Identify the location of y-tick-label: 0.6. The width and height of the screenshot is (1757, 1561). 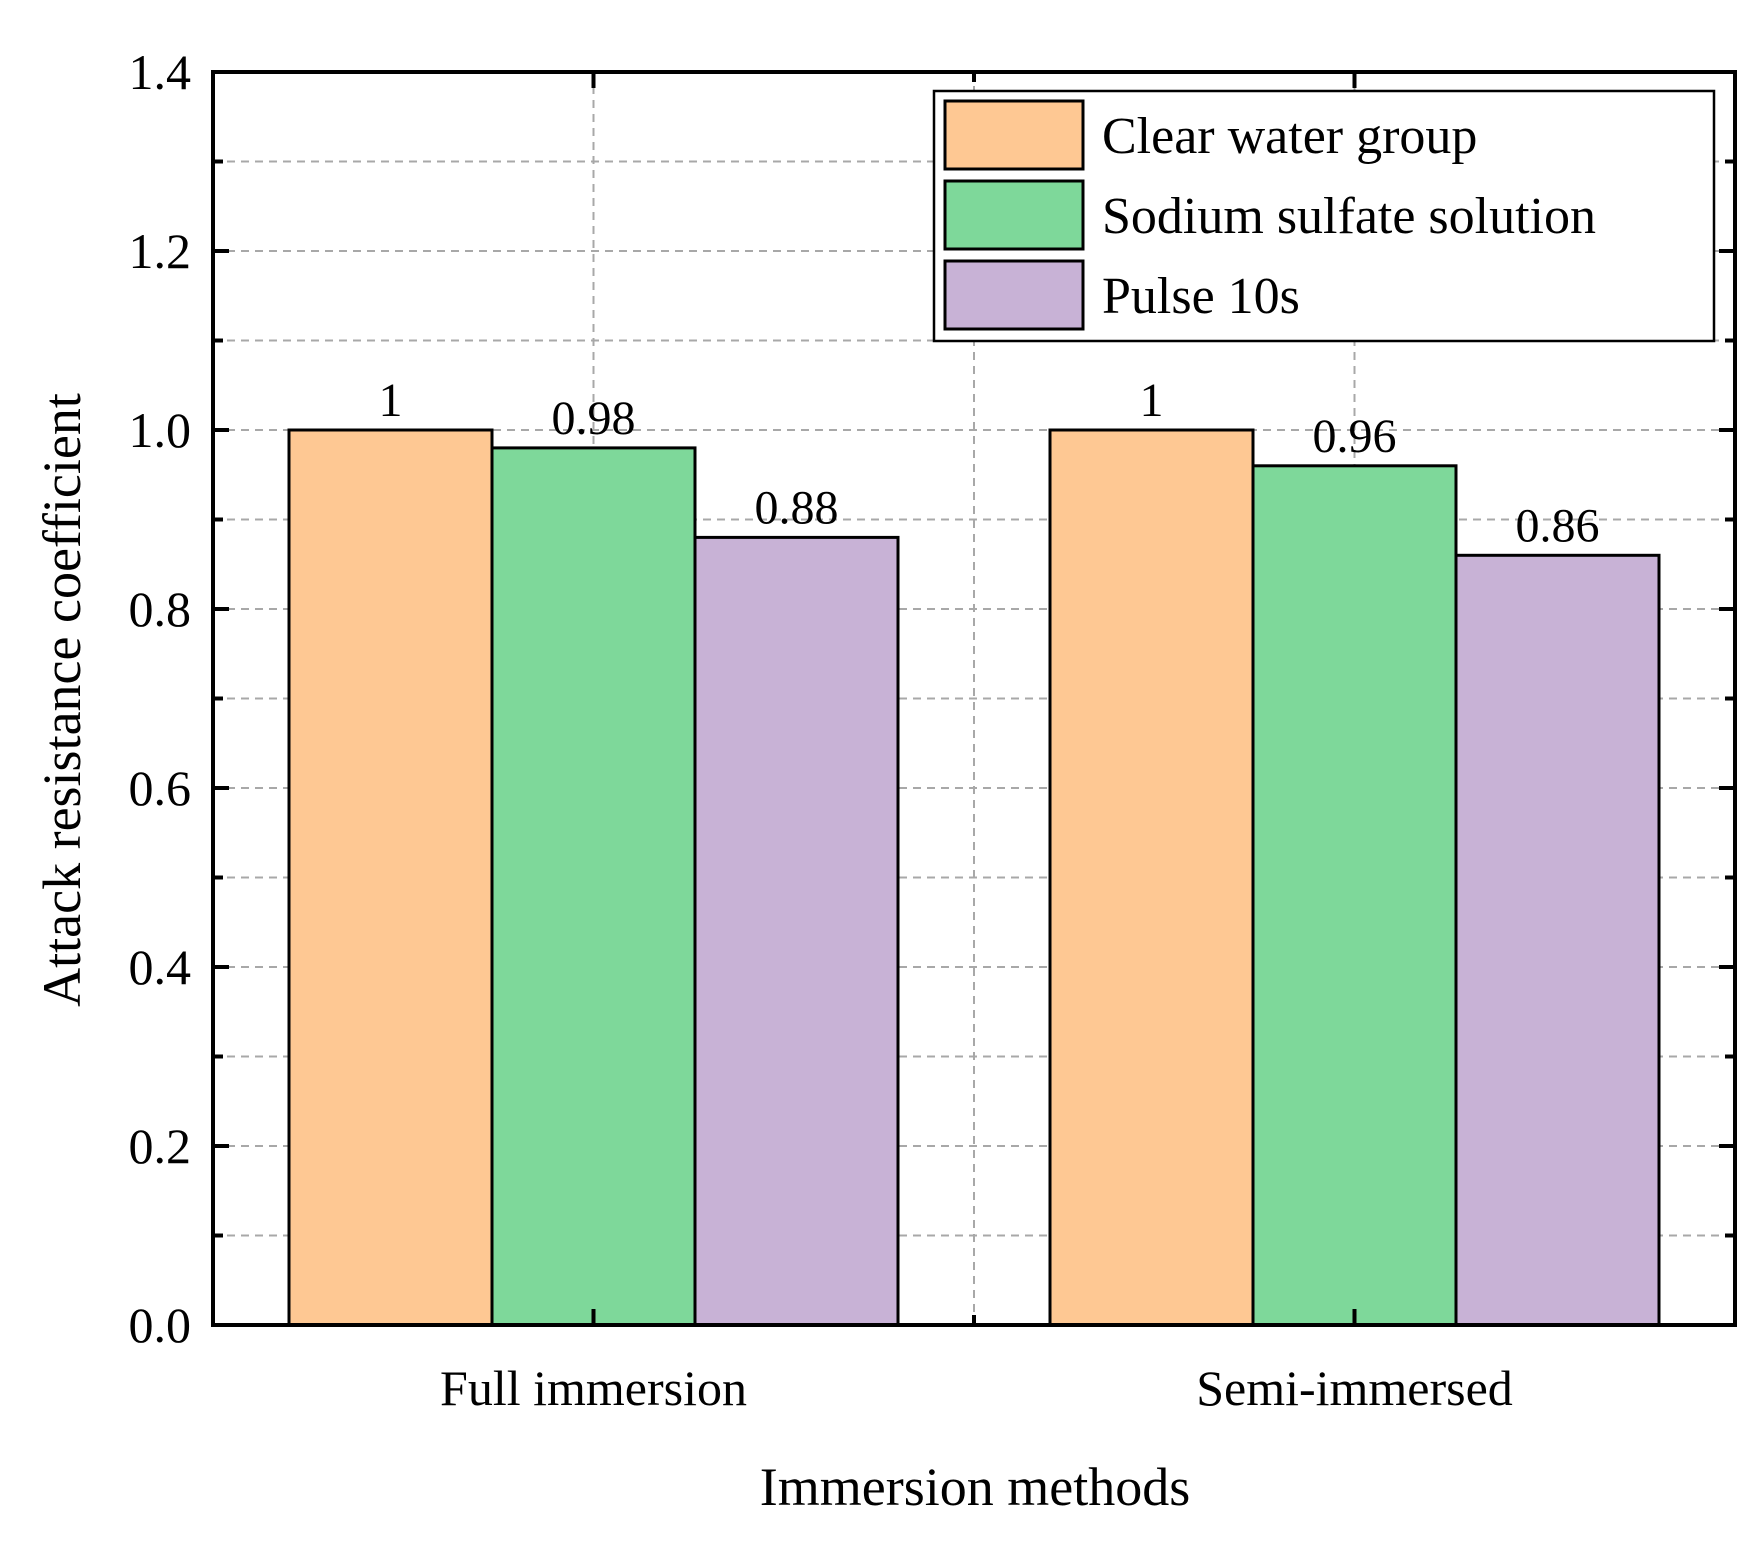
(160, 788).